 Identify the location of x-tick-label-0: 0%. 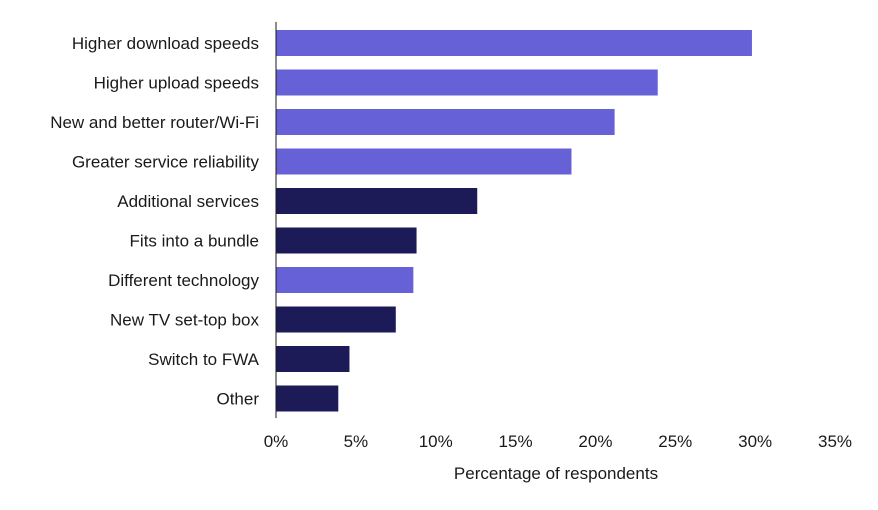
(276, 441).